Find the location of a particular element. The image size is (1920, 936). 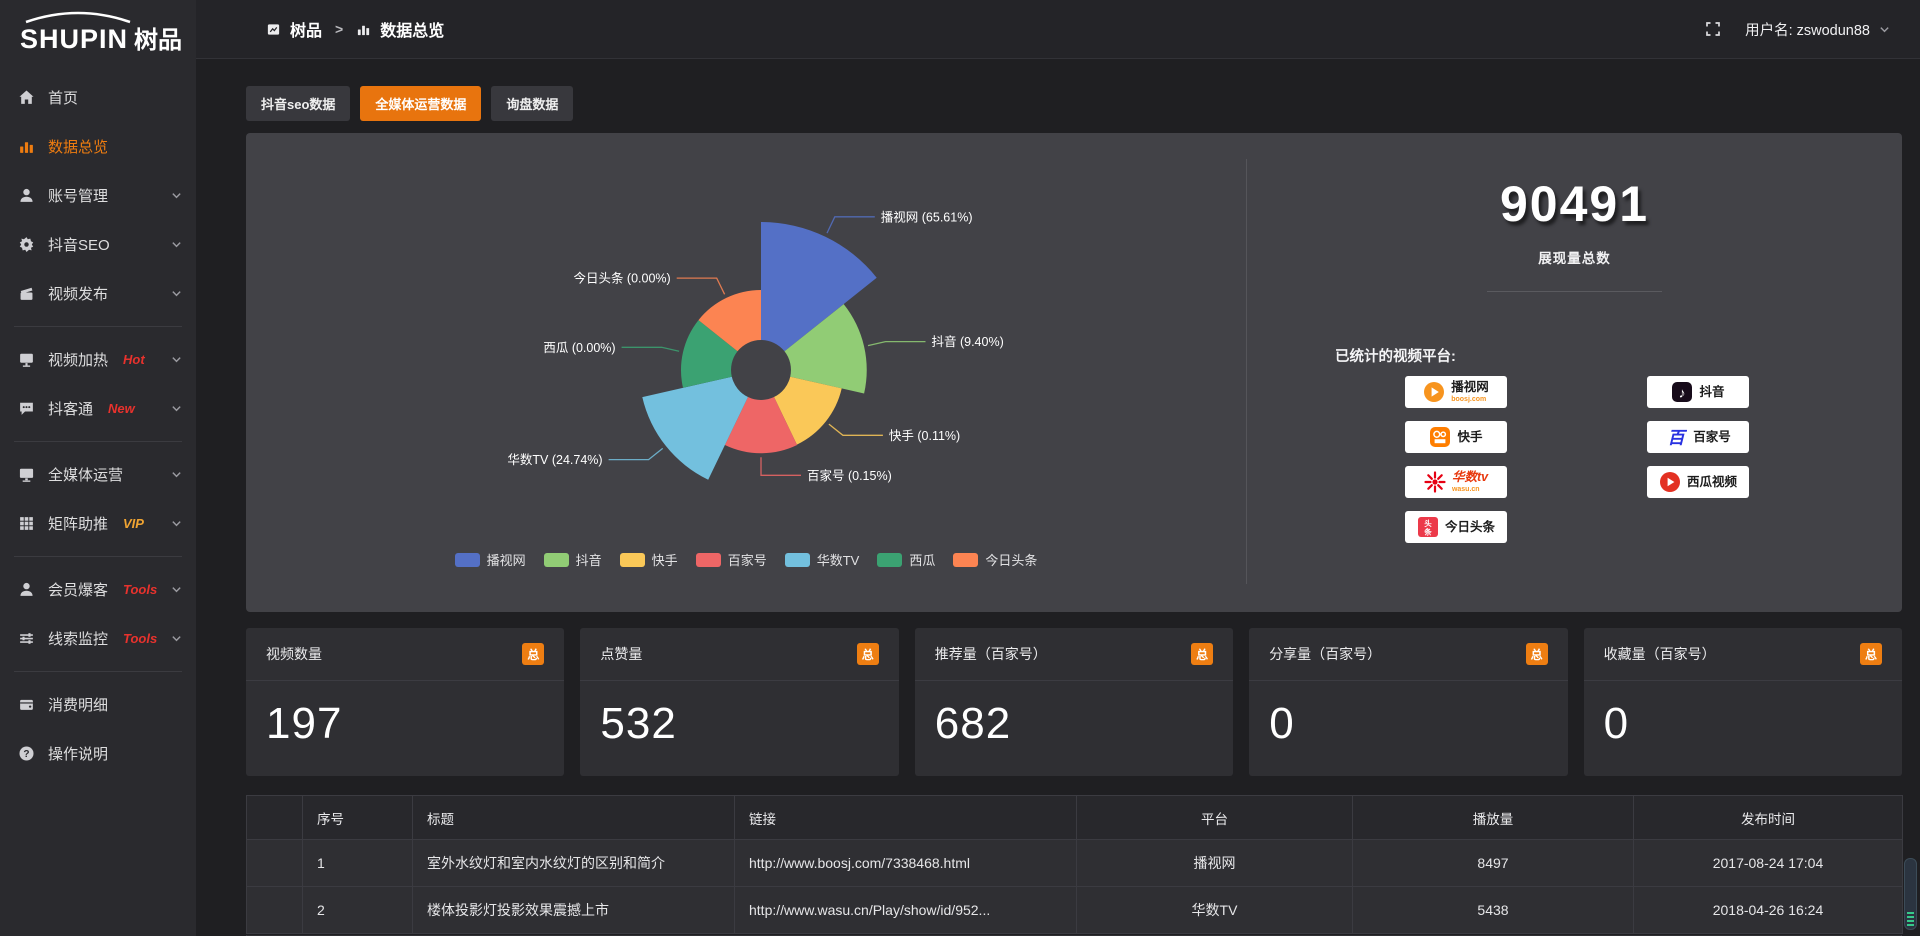

platform-name: 抖音 is located at coordinates (1712, 391).